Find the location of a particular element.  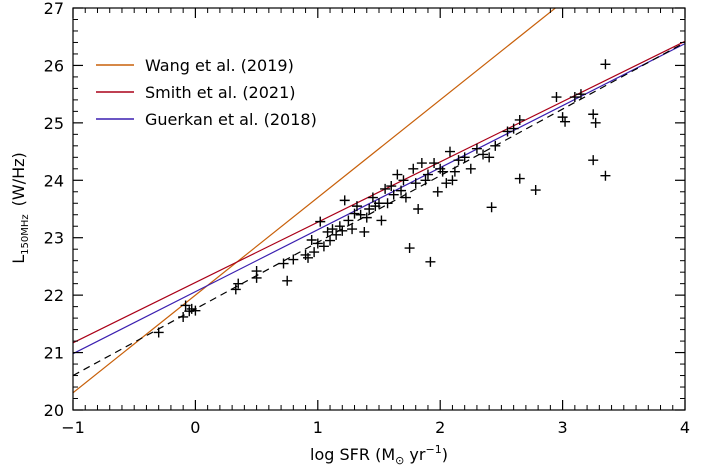

x-axis-label: log SFR (M⊙ yr−1) is located at coordinates (379, 455).